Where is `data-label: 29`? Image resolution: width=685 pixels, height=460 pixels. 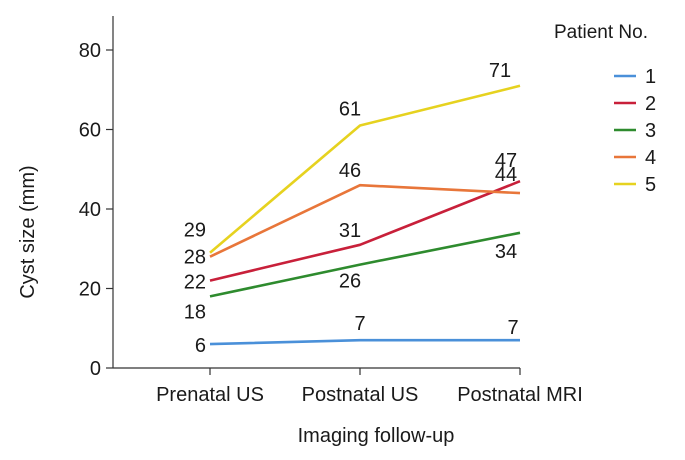 data-label: 29 is located at coordinates (195, 231).